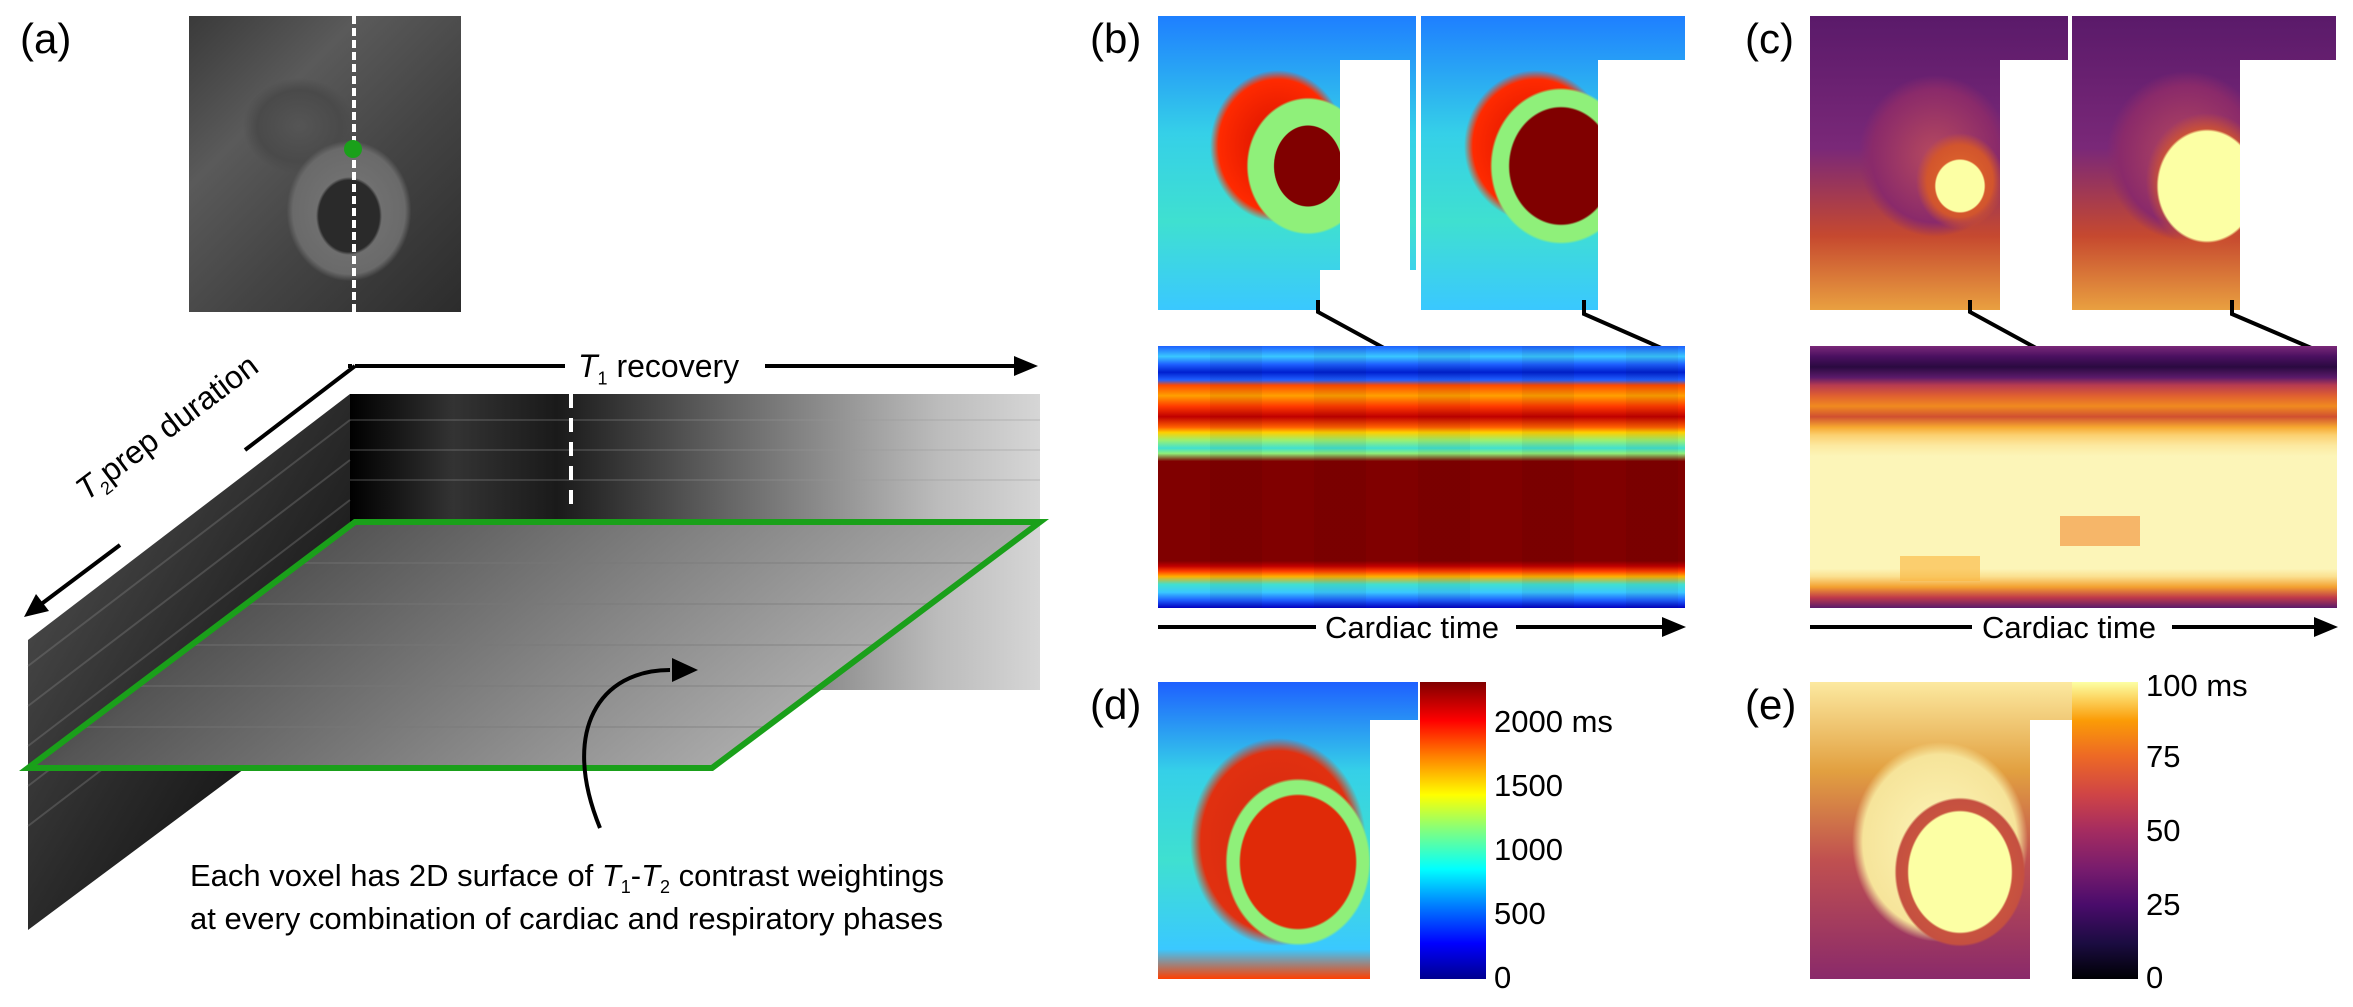 The height and width of the screenshot is (1007, 2353). I want to click on panel-label-d: (d), so click(1116, 704).